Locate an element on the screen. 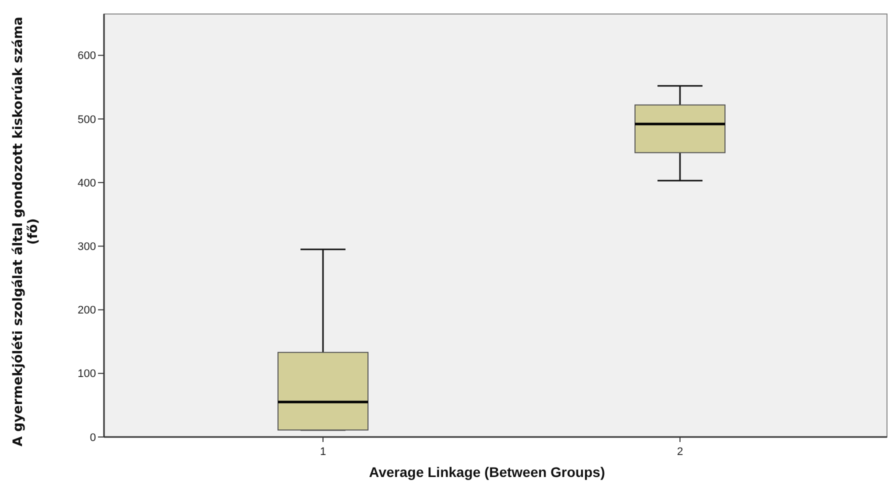  y-tick-label: 0 is located at coordinates (93, 438).